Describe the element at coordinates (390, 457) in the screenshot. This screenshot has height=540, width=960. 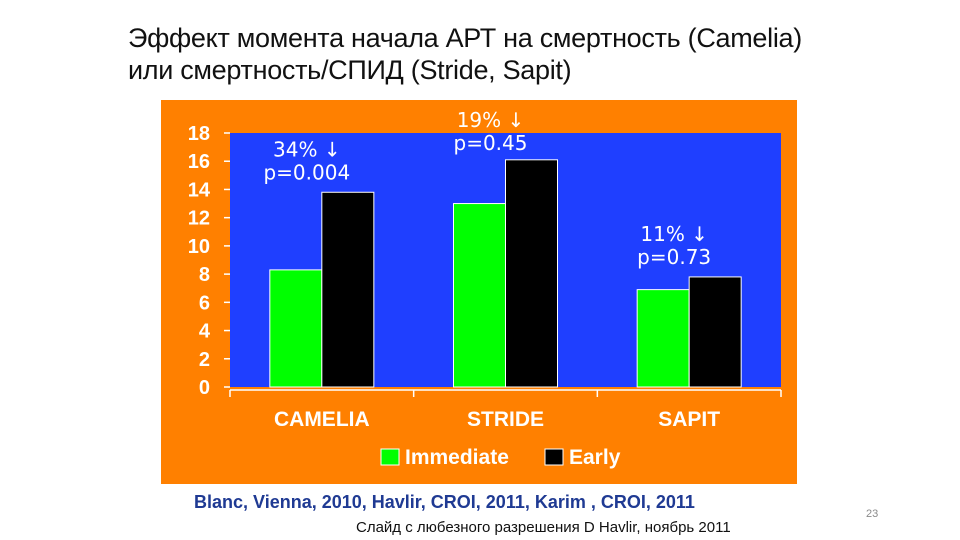
I see `legend-swatch-immediate` at that location.